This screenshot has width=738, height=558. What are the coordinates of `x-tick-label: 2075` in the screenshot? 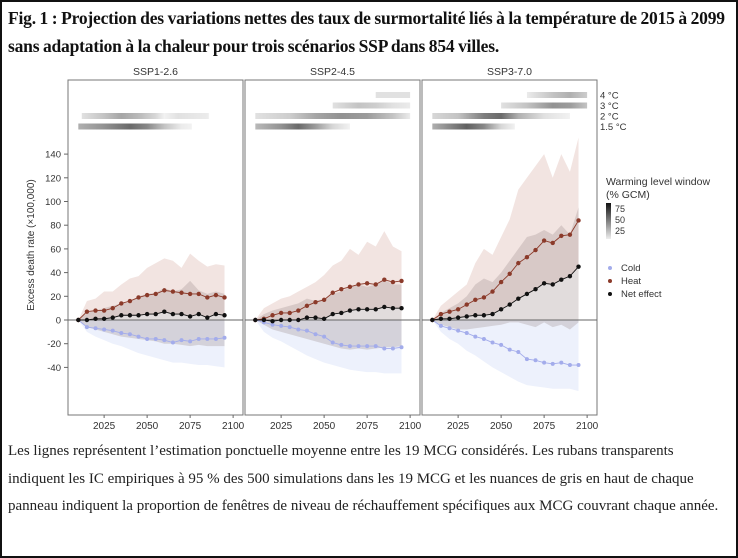 It's located at (544, 426).